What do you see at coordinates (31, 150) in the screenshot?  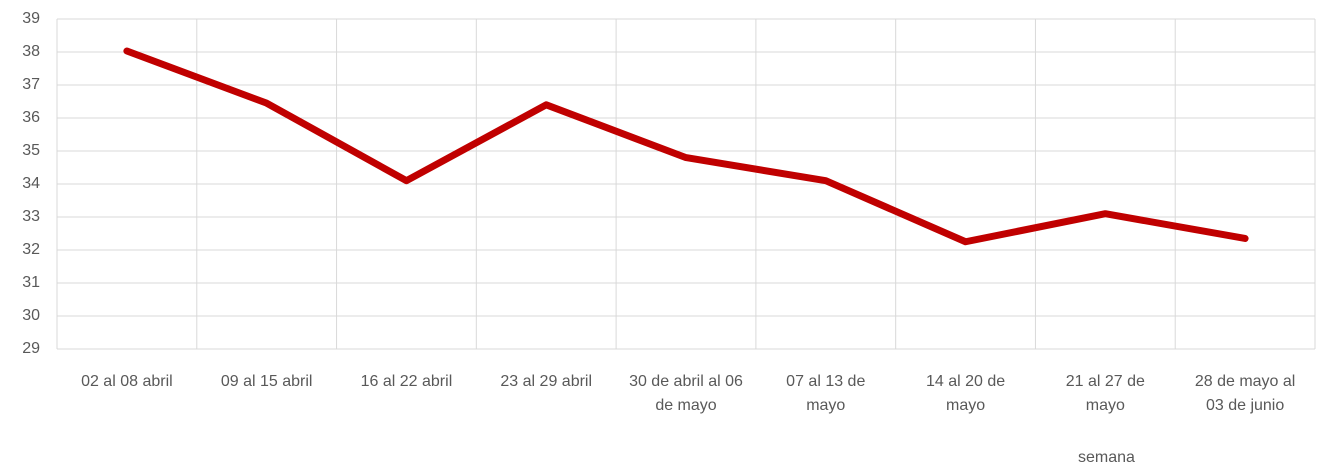 I see `y-tick-label: 35` at bounding box center [31, 150].